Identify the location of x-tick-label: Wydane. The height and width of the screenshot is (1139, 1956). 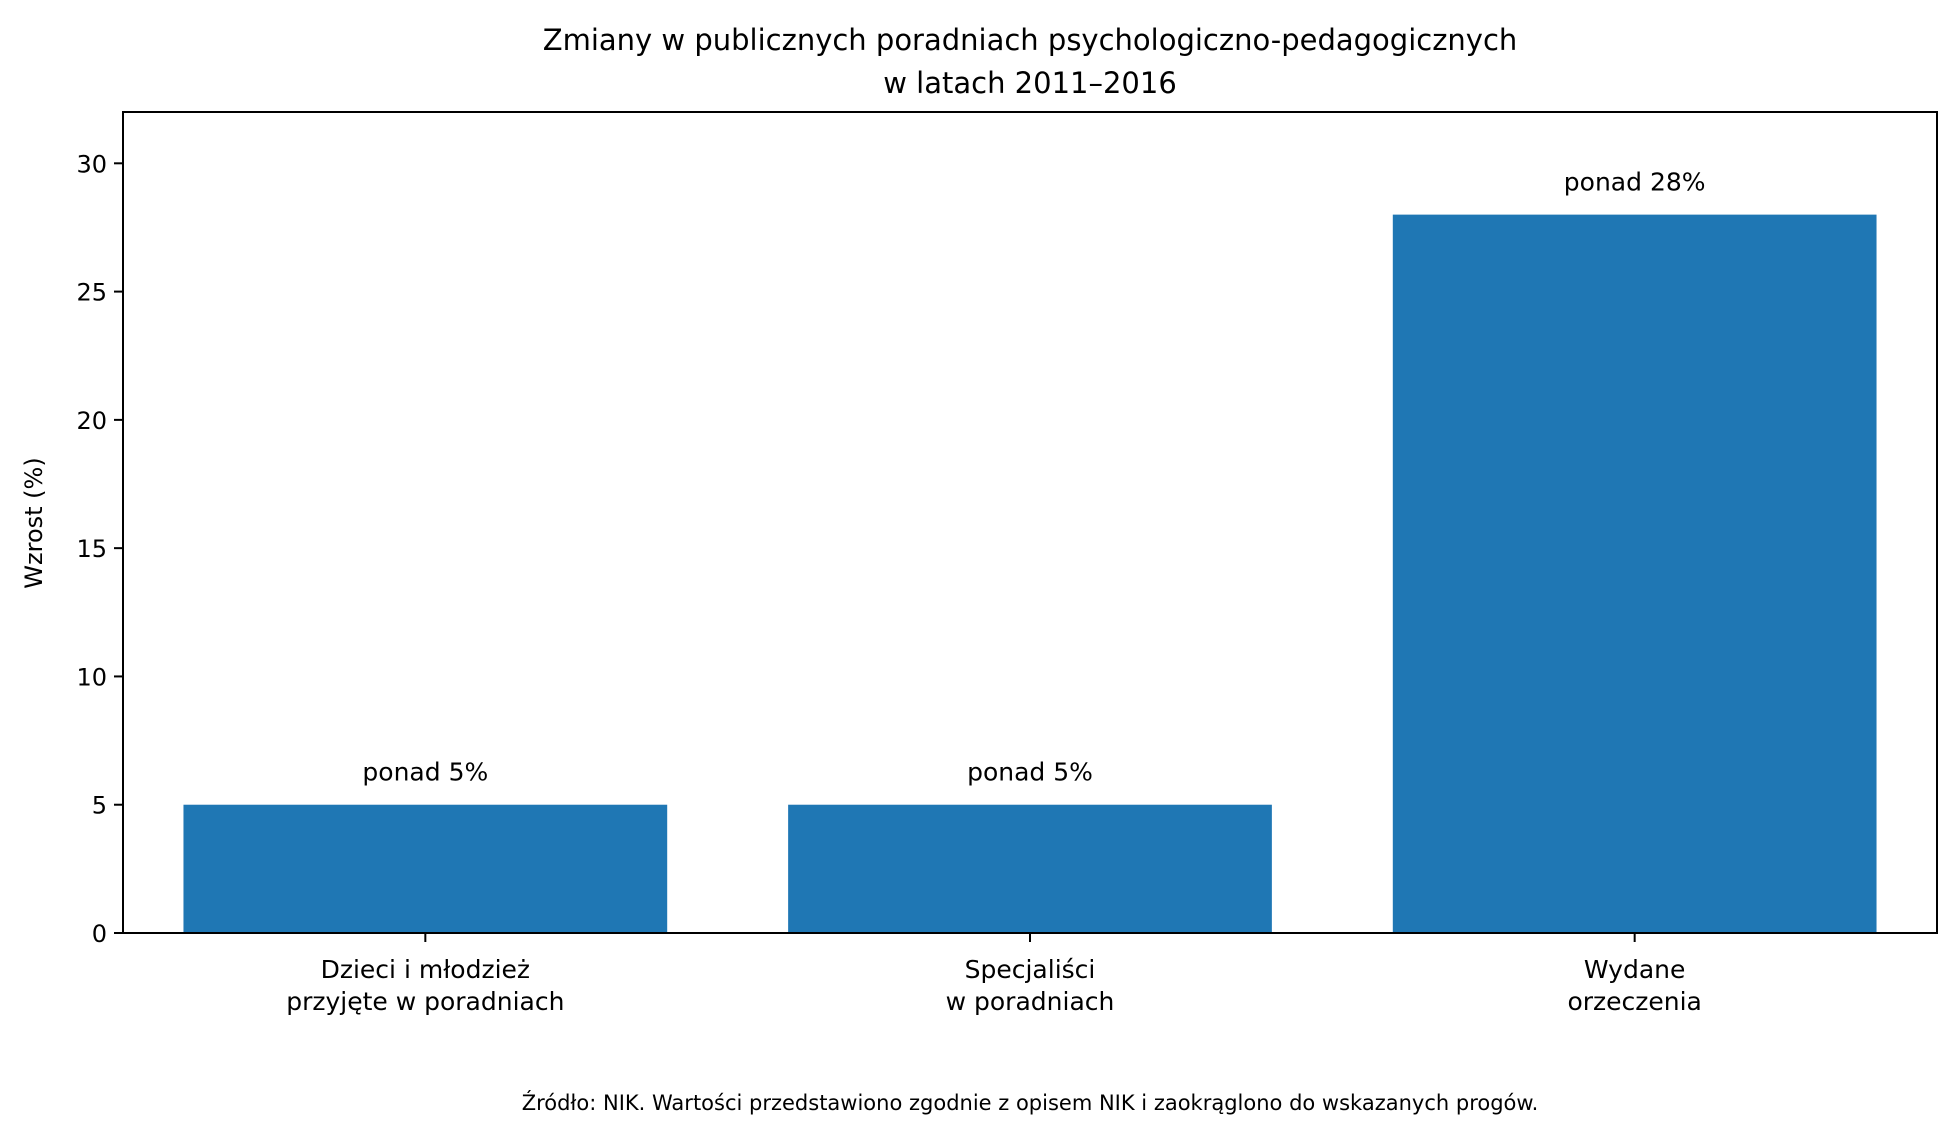
(1635, 969).